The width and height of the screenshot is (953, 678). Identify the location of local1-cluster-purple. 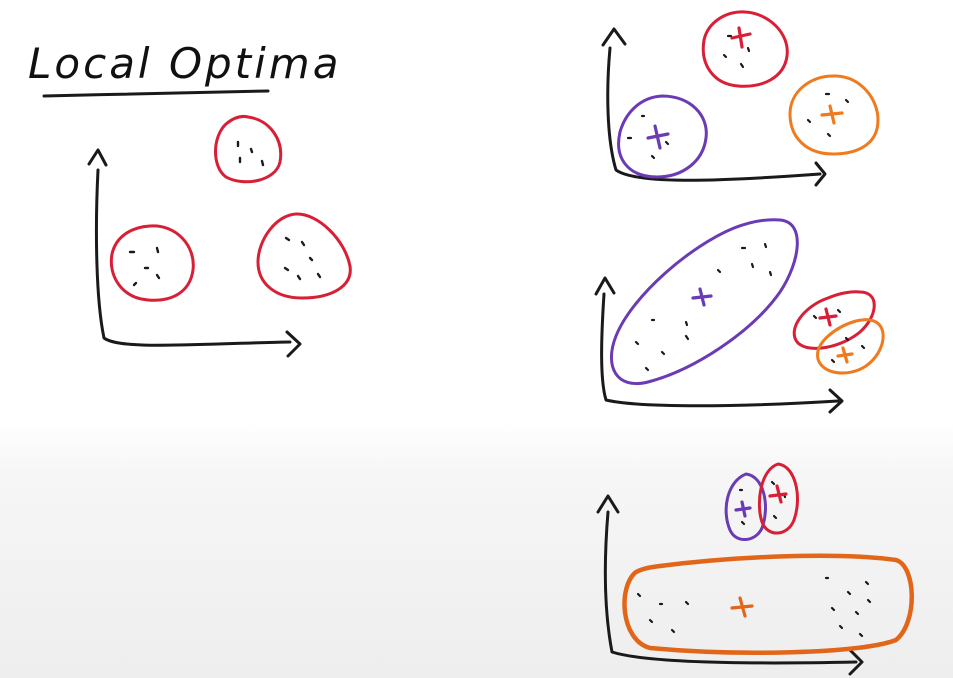
(704, 301).